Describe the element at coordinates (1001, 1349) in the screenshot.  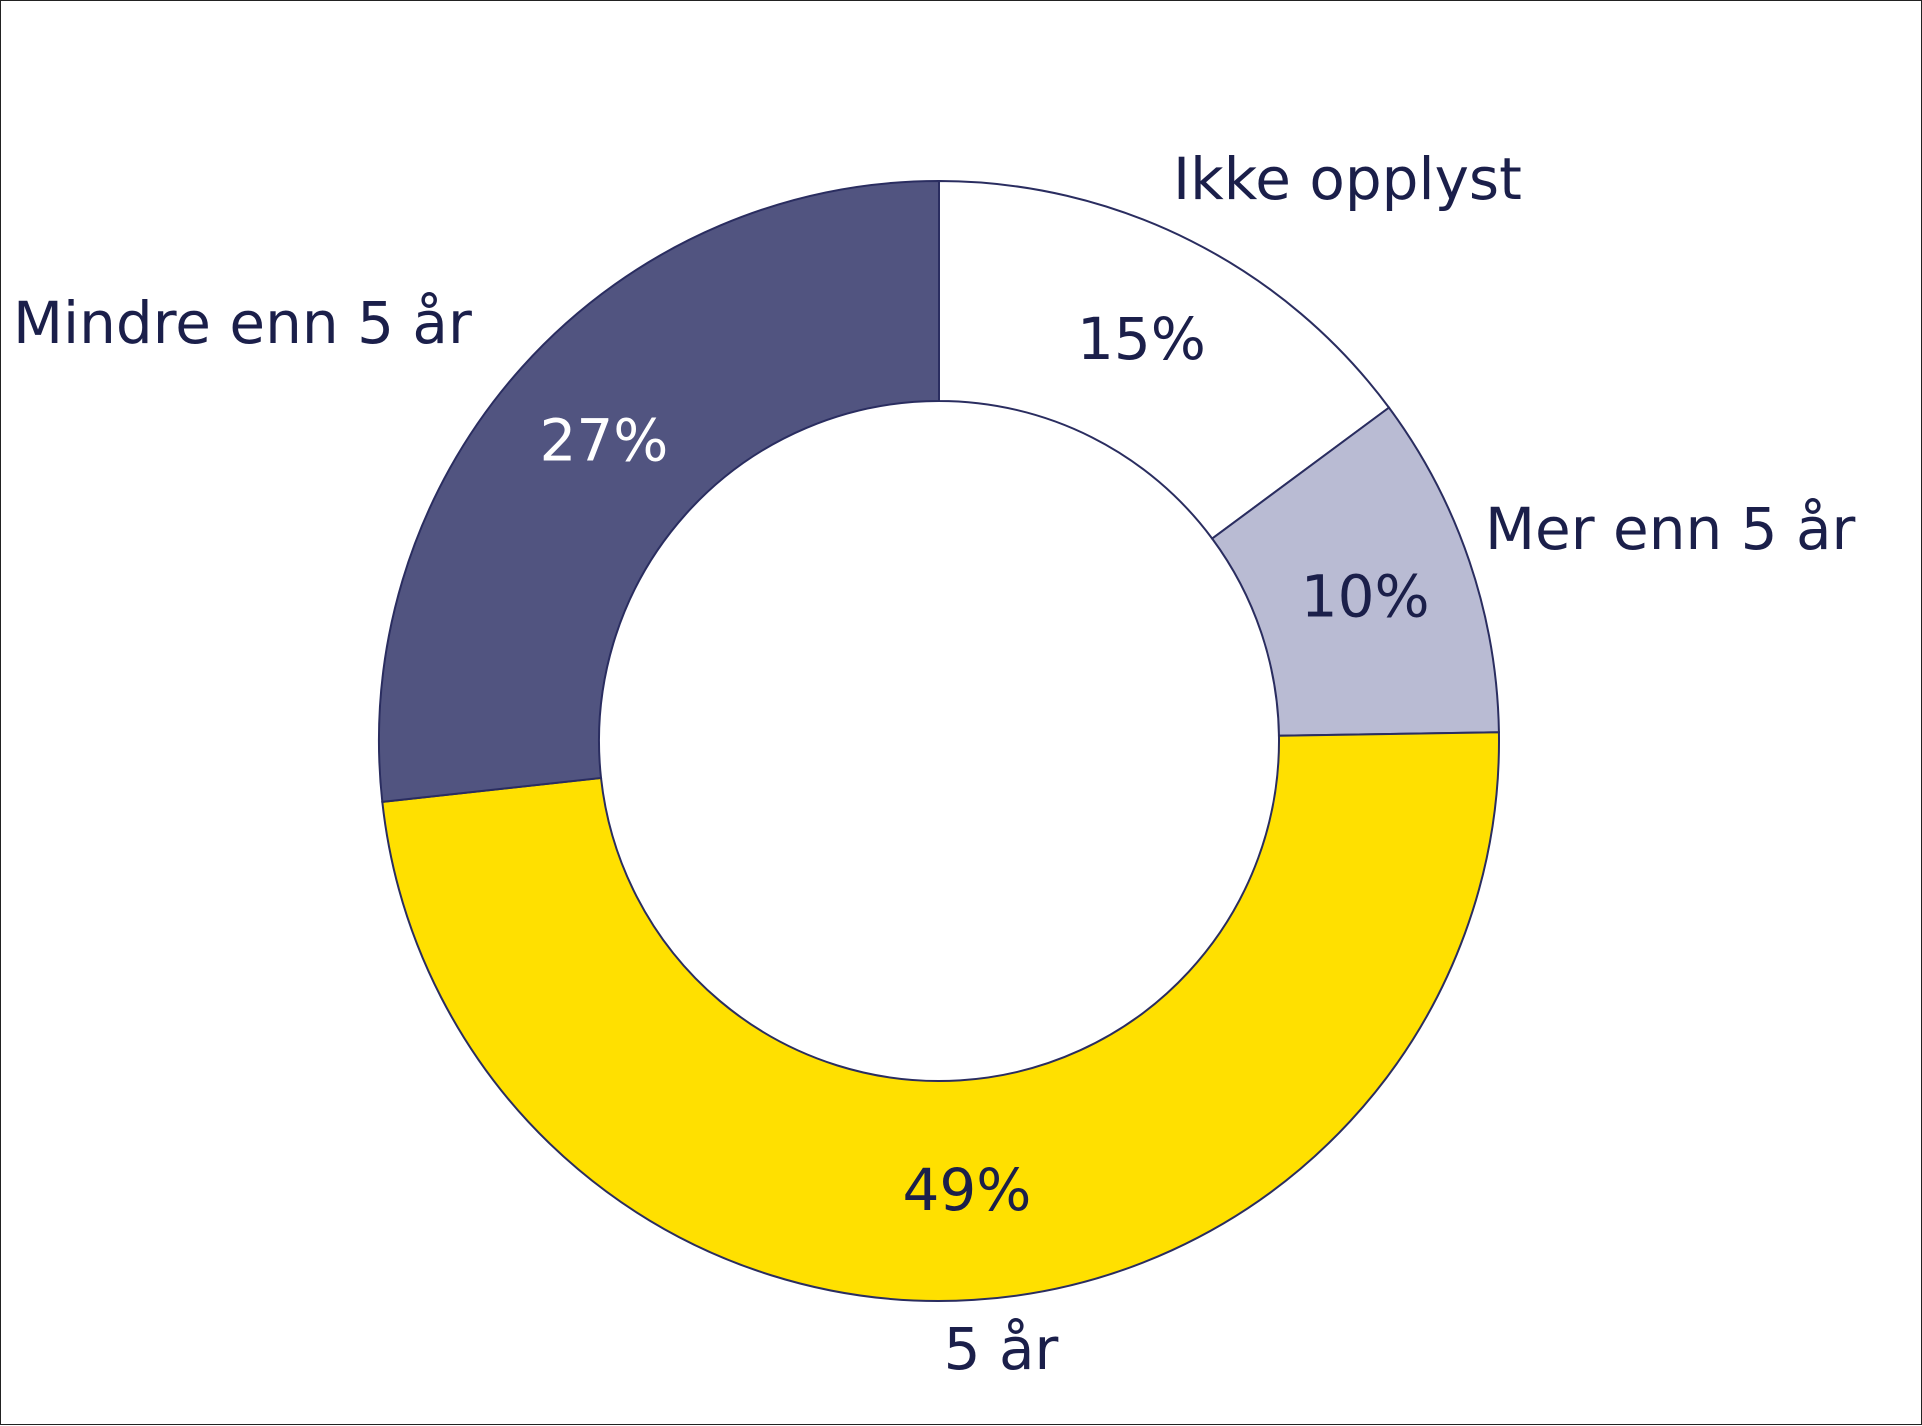
I see `category-label-5-r: 5 år` at that location.